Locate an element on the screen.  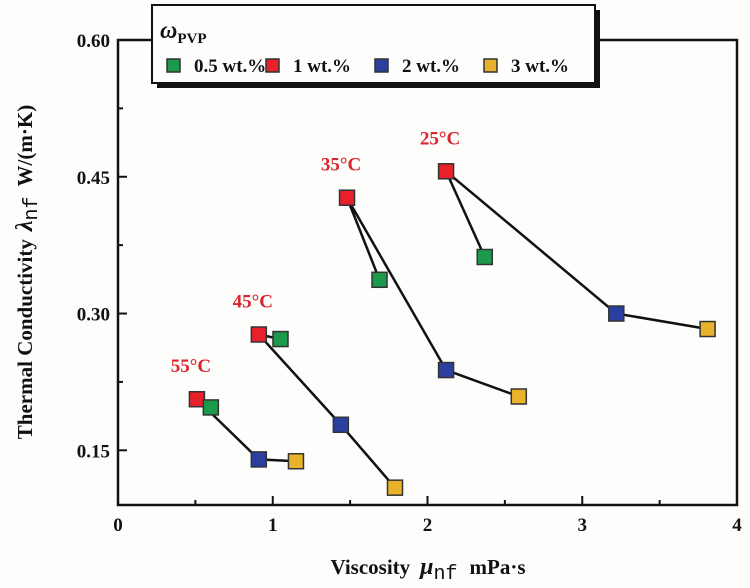
legend-title: ωPVP is located at coordinates (183, 32).